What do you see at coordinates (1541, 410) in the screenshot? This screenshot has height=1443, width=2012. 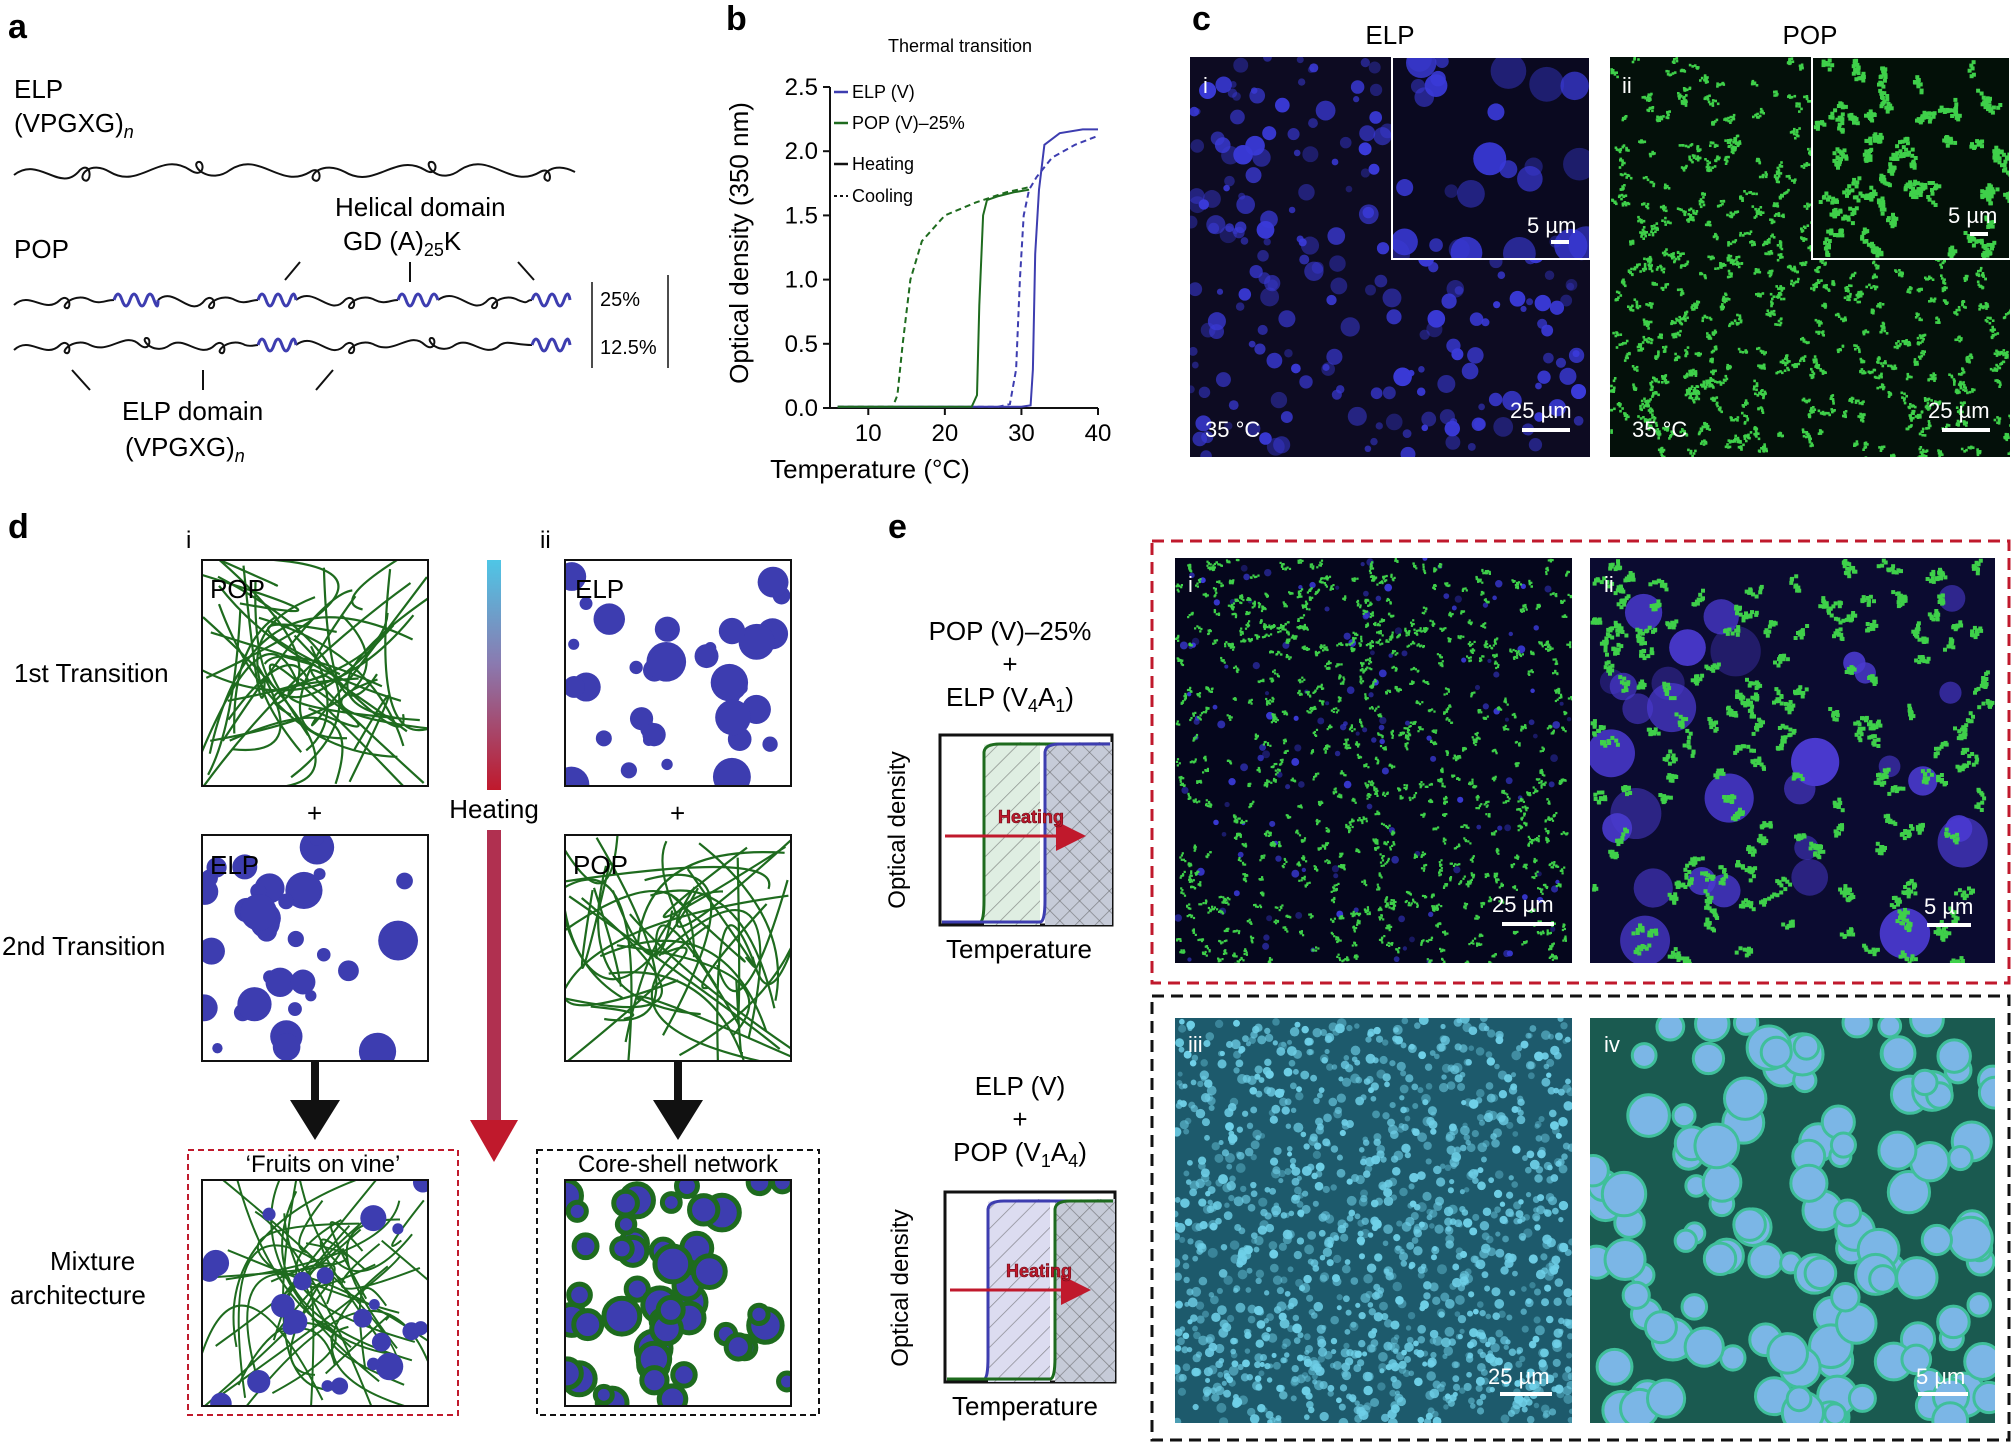 I see `scale-label-c-i: 25 µm` at bounding box center [1541, 410].